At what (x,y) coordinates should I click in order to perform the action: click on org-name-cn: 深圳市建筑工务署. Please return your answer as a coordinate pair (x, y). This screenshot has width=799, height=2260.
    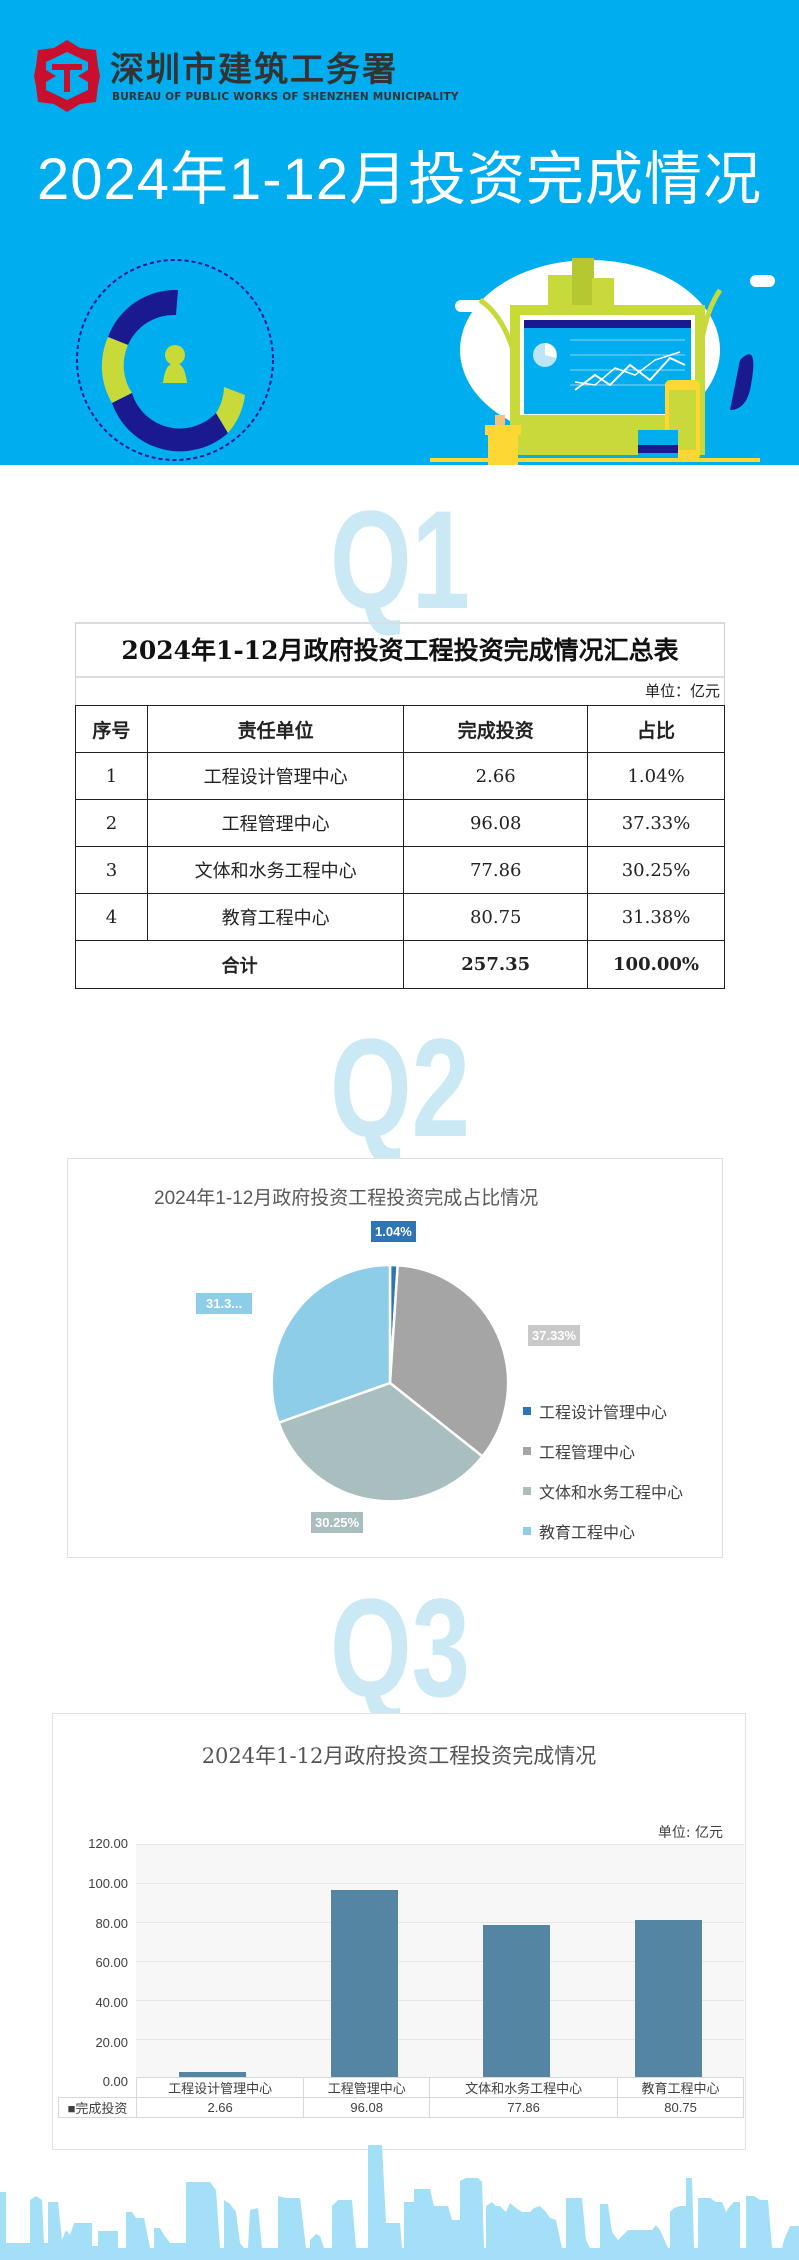
    Looking at the image, I should click on (254, 70).